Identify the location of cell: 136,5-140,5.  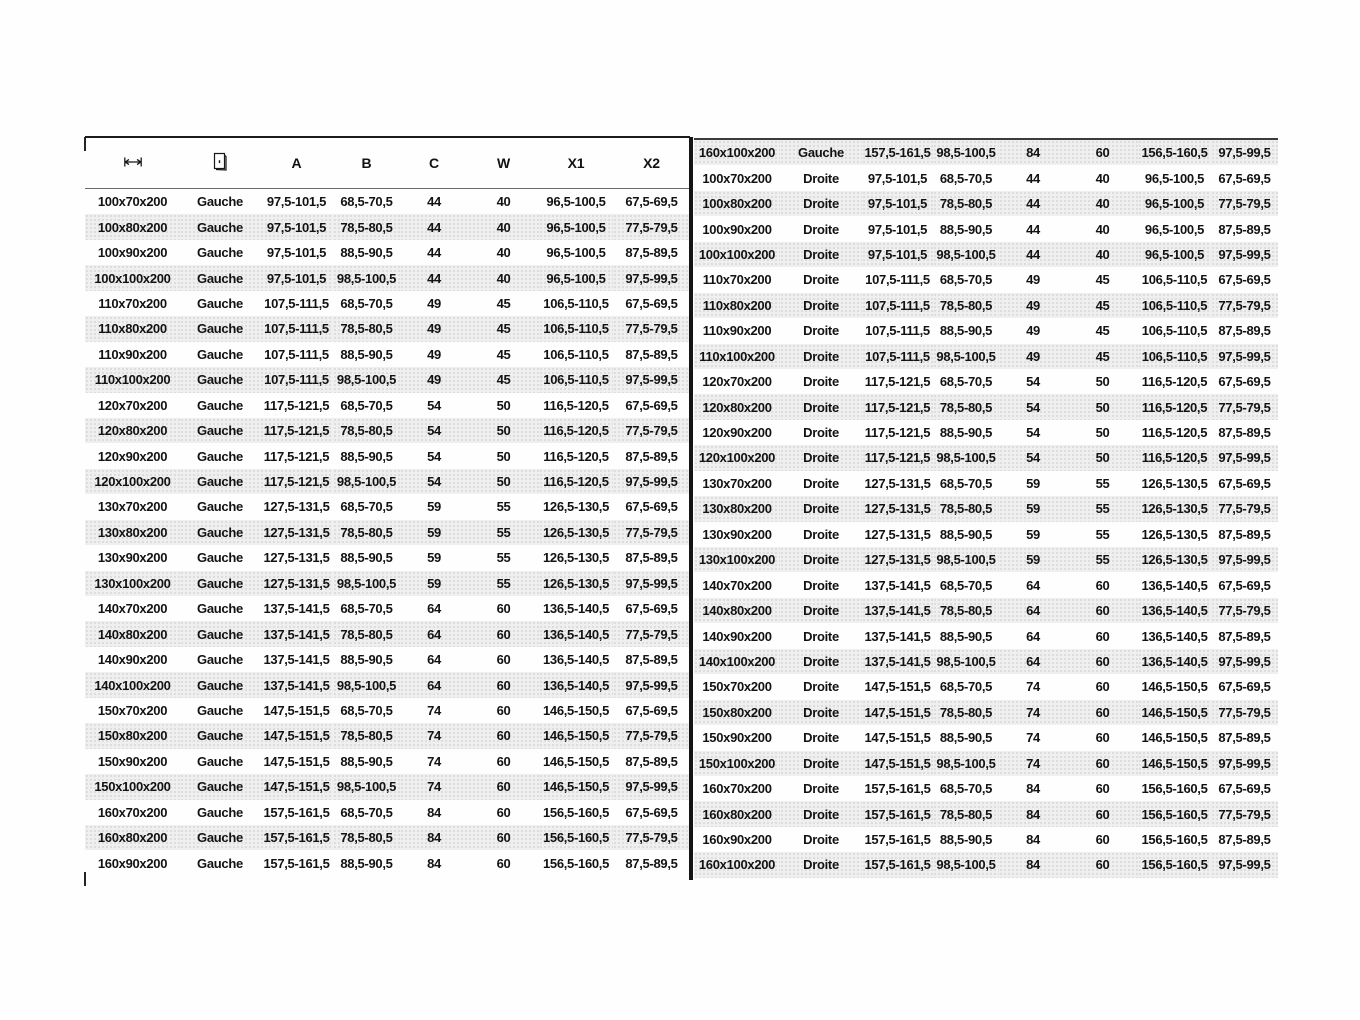
(1174, 585).